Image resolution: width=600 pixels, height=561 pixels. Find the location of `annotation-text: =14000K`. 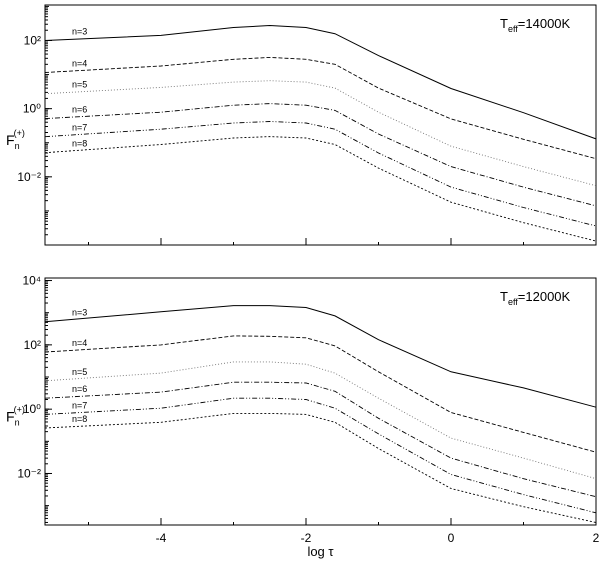

annotation-text: =14000K is located at coordinates (544, 23).